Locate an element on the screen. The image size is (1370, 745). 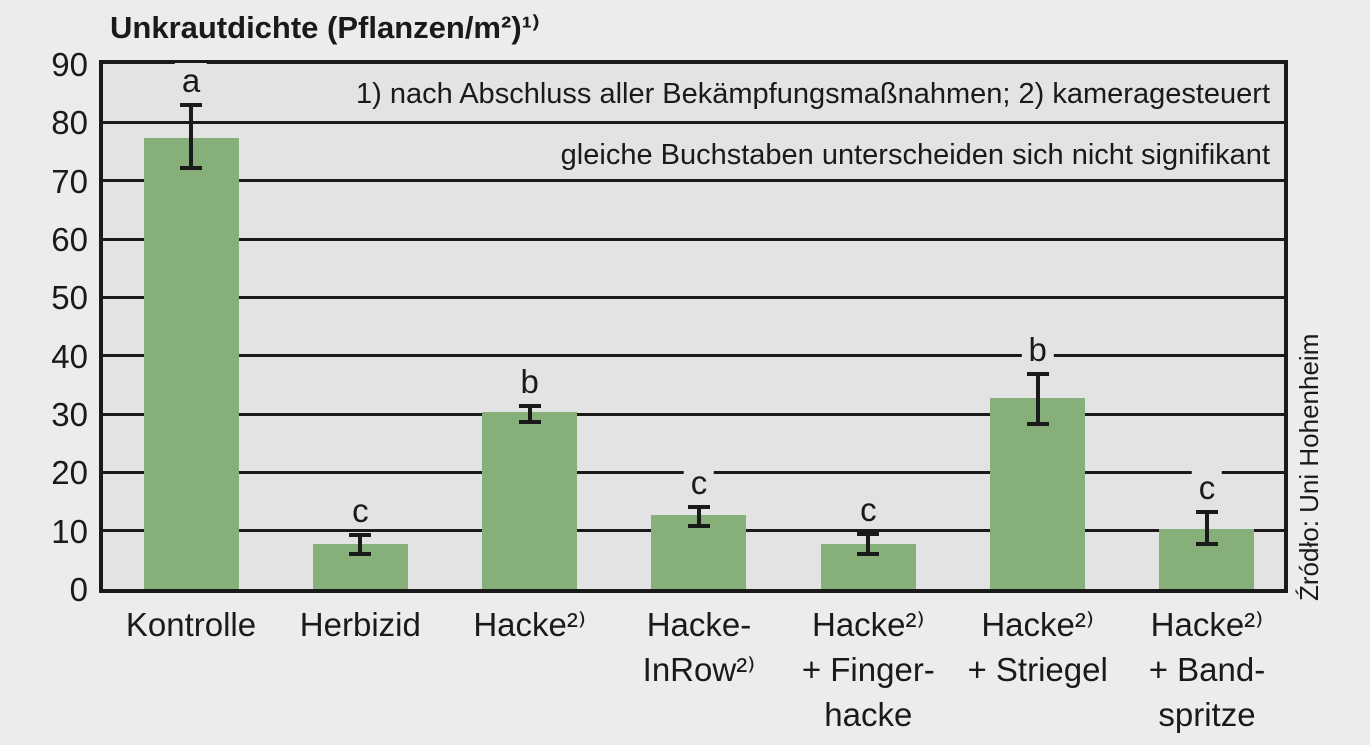
category-label-2: Herbizid is located at coordinates (360, 624).